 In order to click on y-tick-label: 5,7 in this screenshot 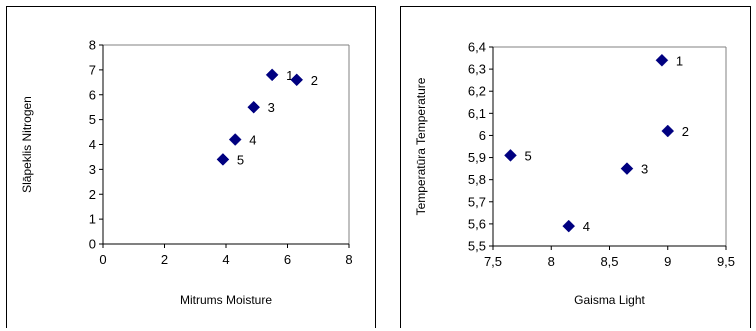, I will do `click(477, 201)`.